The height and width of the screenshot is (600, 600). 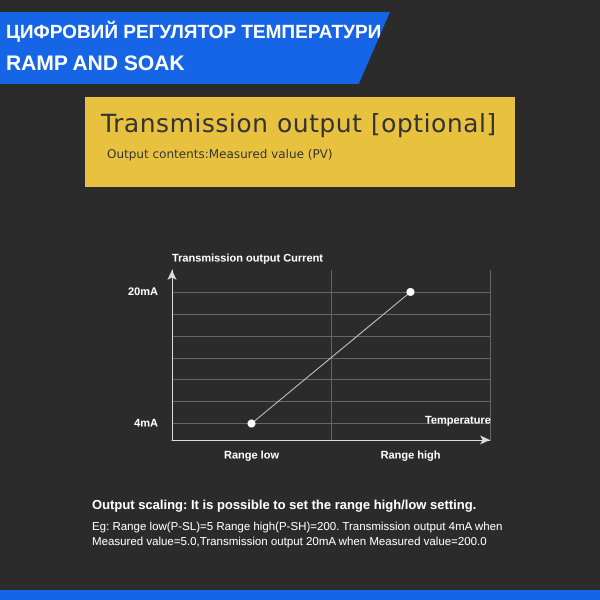 I want to click on chart-title: Transmission output [optional], so click(x=299, y=123).